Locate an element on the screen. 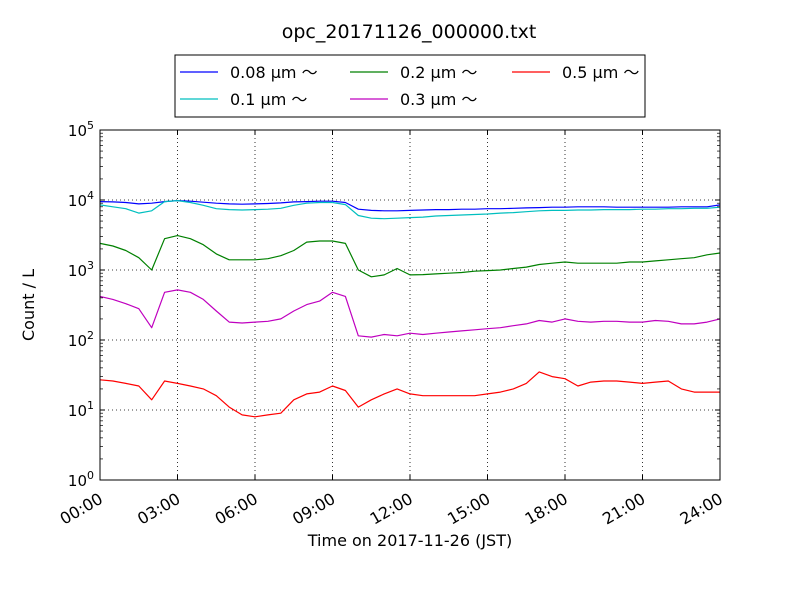 This screenshot has width=800, height=600. y-tick-label: 10¹ is located at coordinates (81, 409).